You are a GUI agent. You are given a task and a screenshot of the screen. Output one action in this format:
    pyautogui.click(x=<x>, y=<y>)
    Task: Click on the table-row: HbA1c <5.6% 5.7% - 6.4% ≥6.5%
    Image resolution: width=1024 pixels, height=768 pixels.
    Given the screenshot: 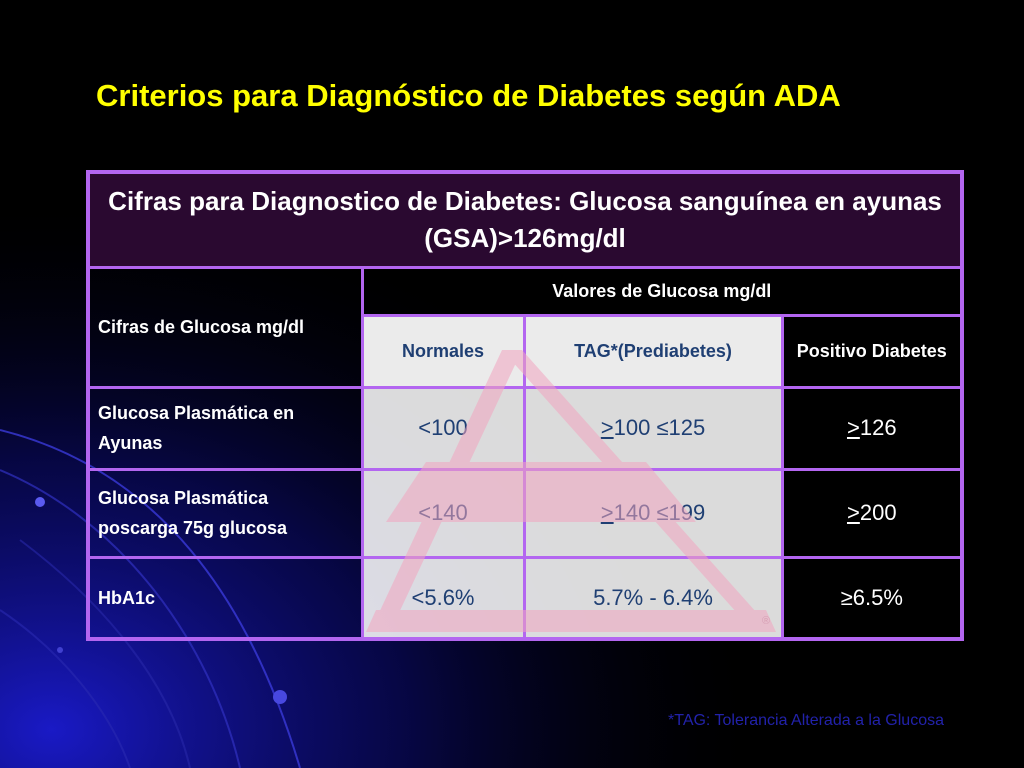 What is the action you would take?
    pyautogui.click(x=525, y=598)
    